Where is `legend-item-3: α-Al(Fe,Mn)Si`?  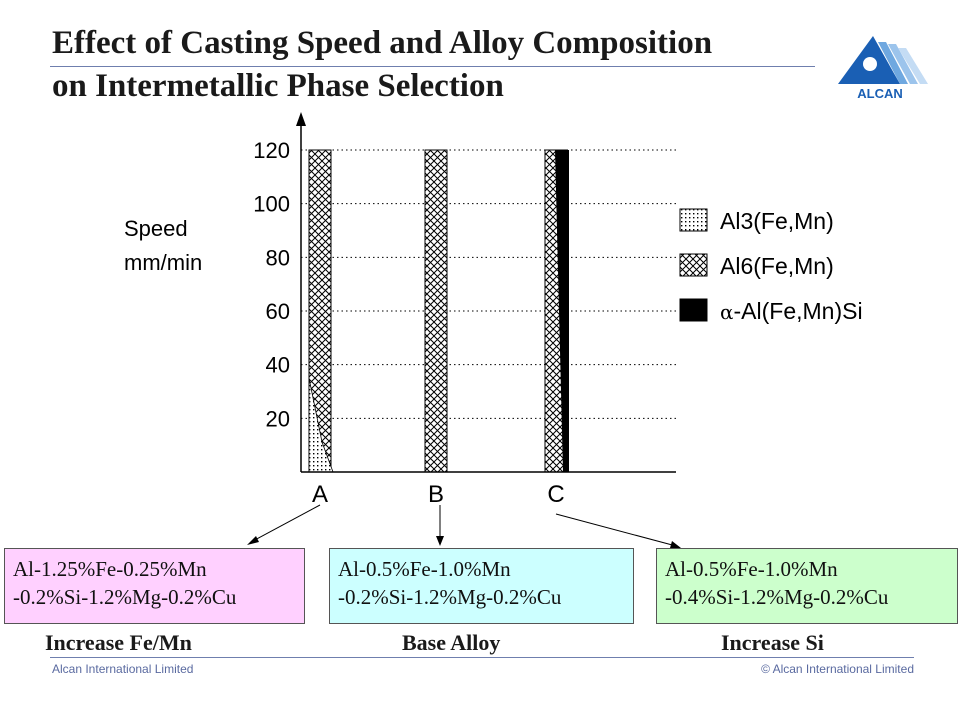 legend-item-3: α-Al(Fe,Mn)Si is located at coordinates (771, 311).